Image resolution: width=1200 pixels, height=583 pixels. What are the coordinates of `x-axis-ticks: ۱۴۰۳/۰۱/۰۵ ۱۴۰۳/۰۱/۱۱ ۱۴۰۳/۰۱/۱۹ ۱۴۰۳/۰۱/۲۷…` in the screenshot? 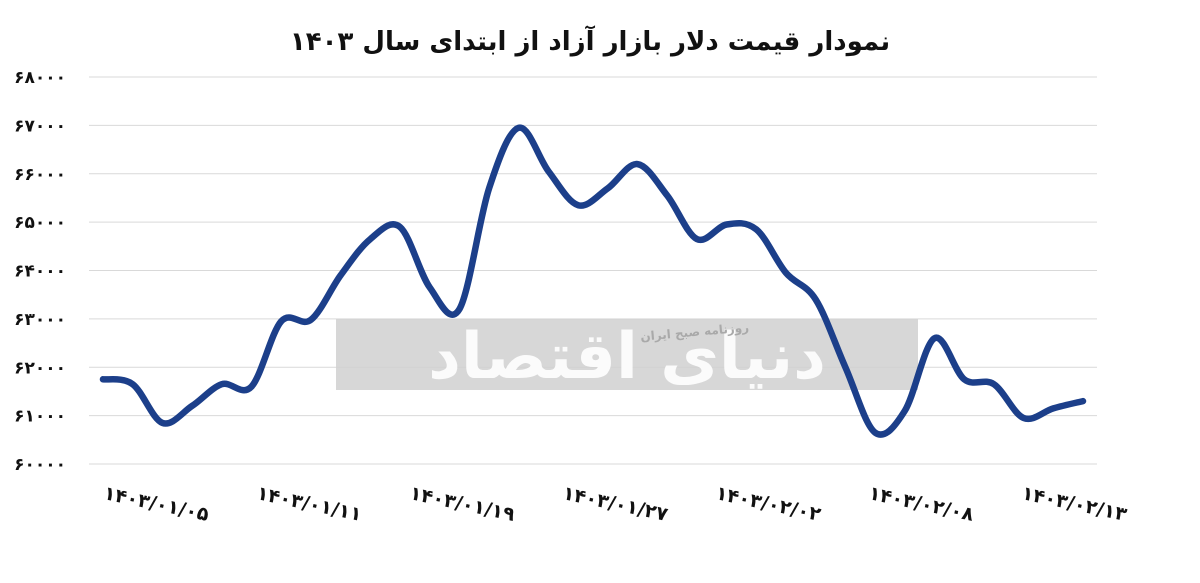 It's located at (615, 504).